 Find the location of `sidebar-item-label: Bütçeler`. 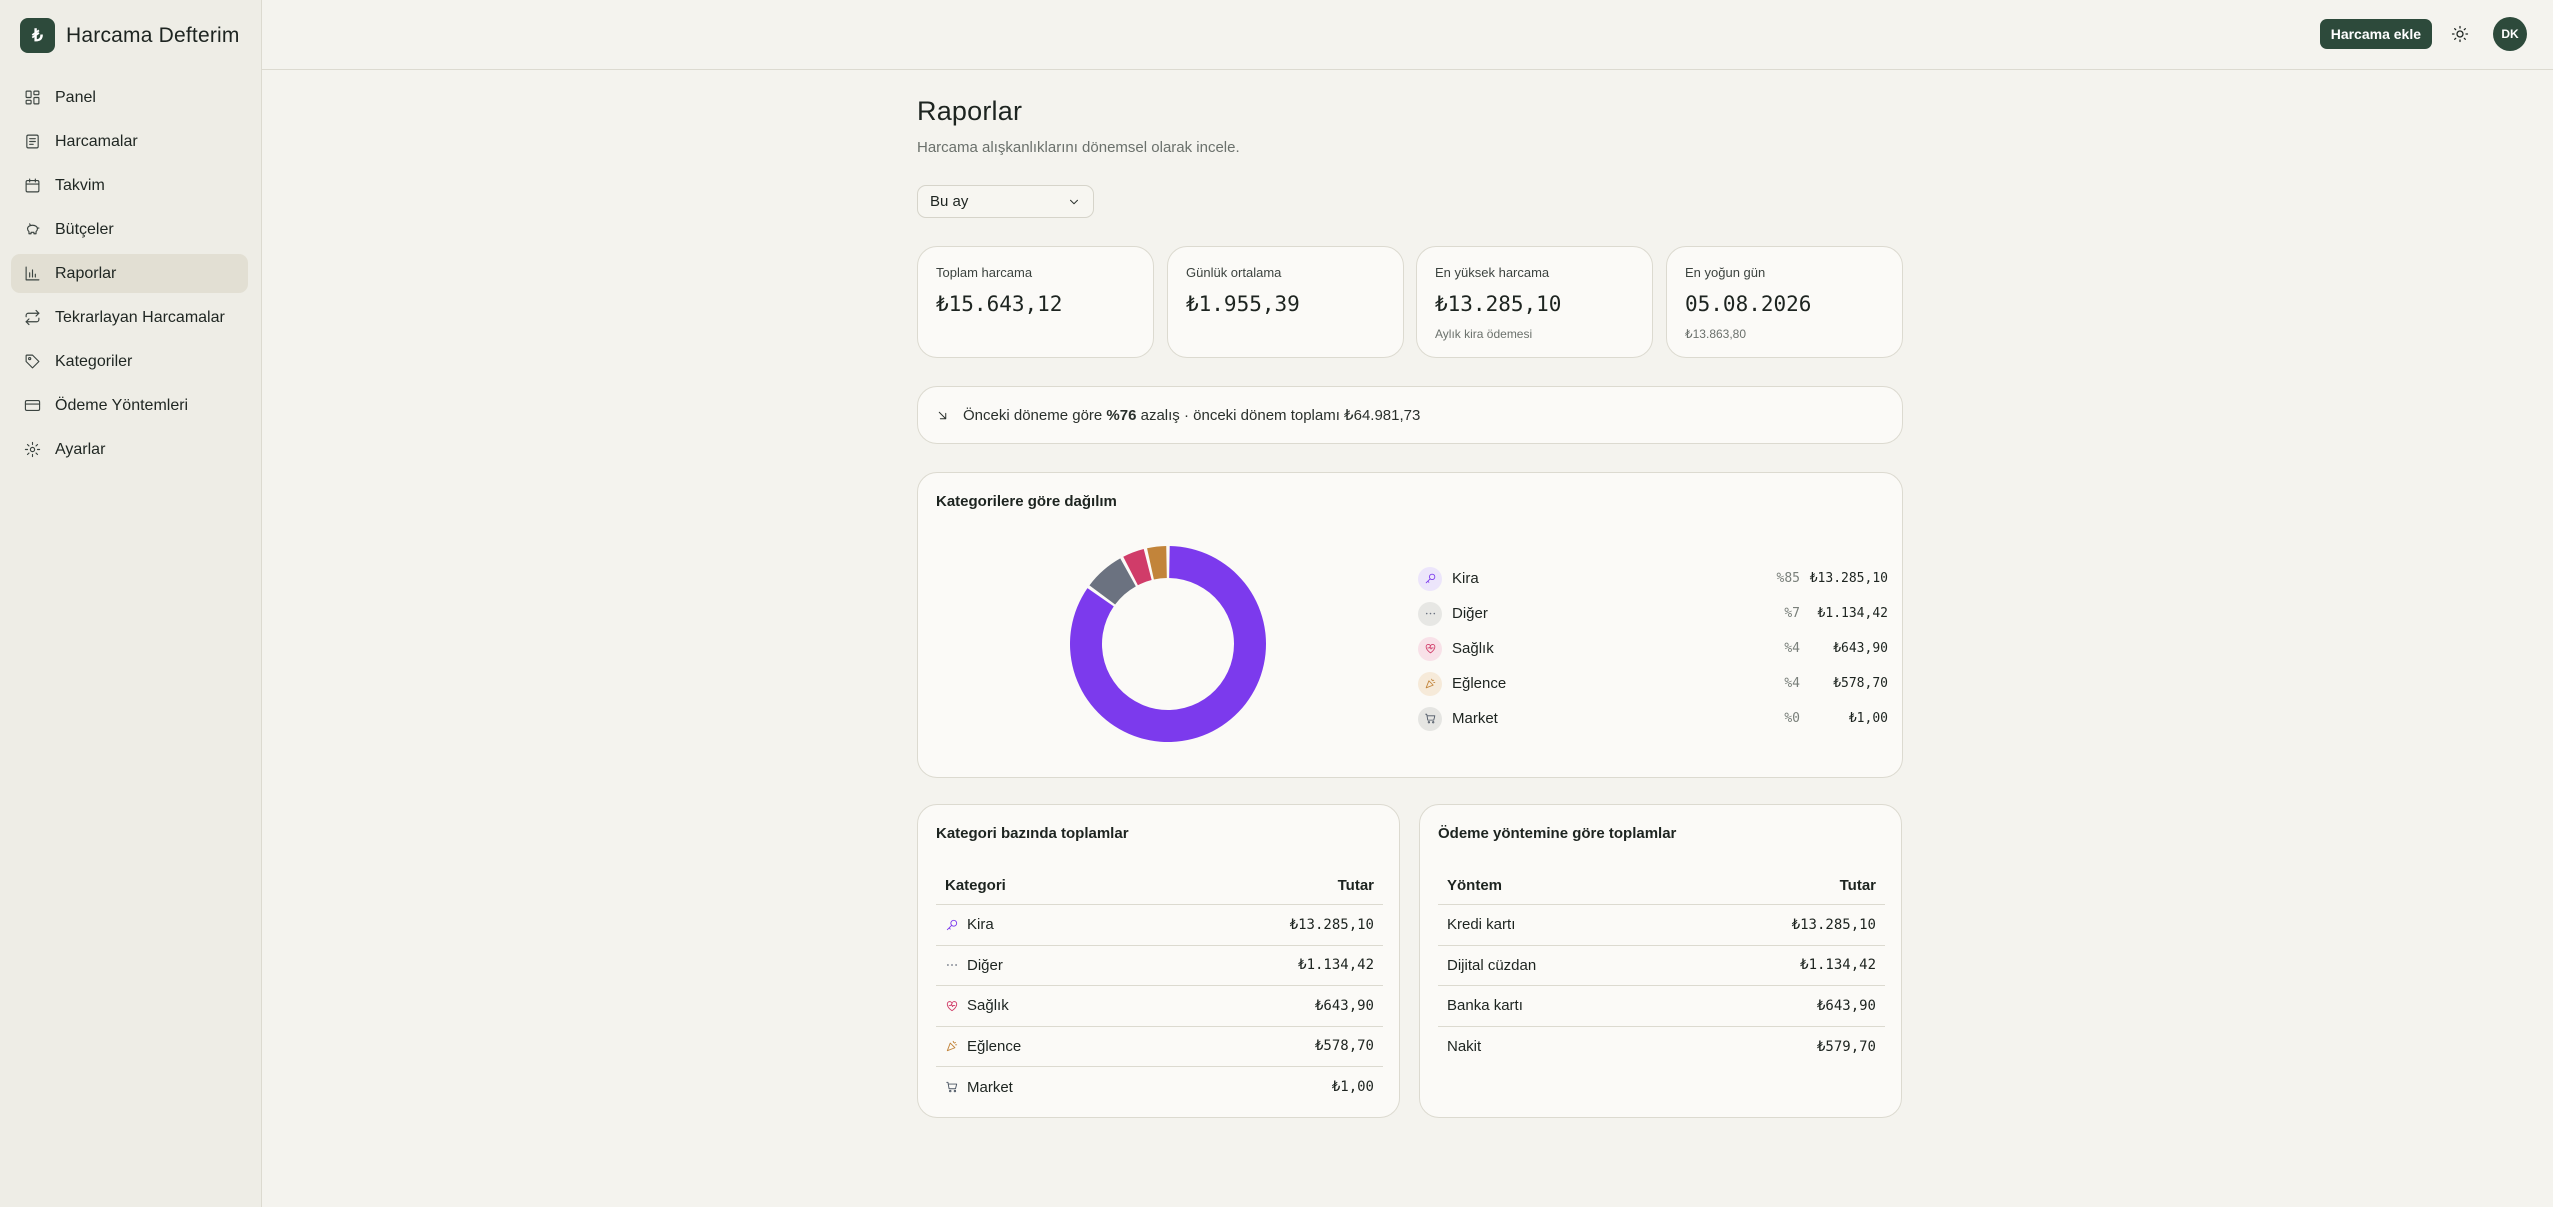

sidebar-item-label: Bütçeler is located at coordinates (84, 229).